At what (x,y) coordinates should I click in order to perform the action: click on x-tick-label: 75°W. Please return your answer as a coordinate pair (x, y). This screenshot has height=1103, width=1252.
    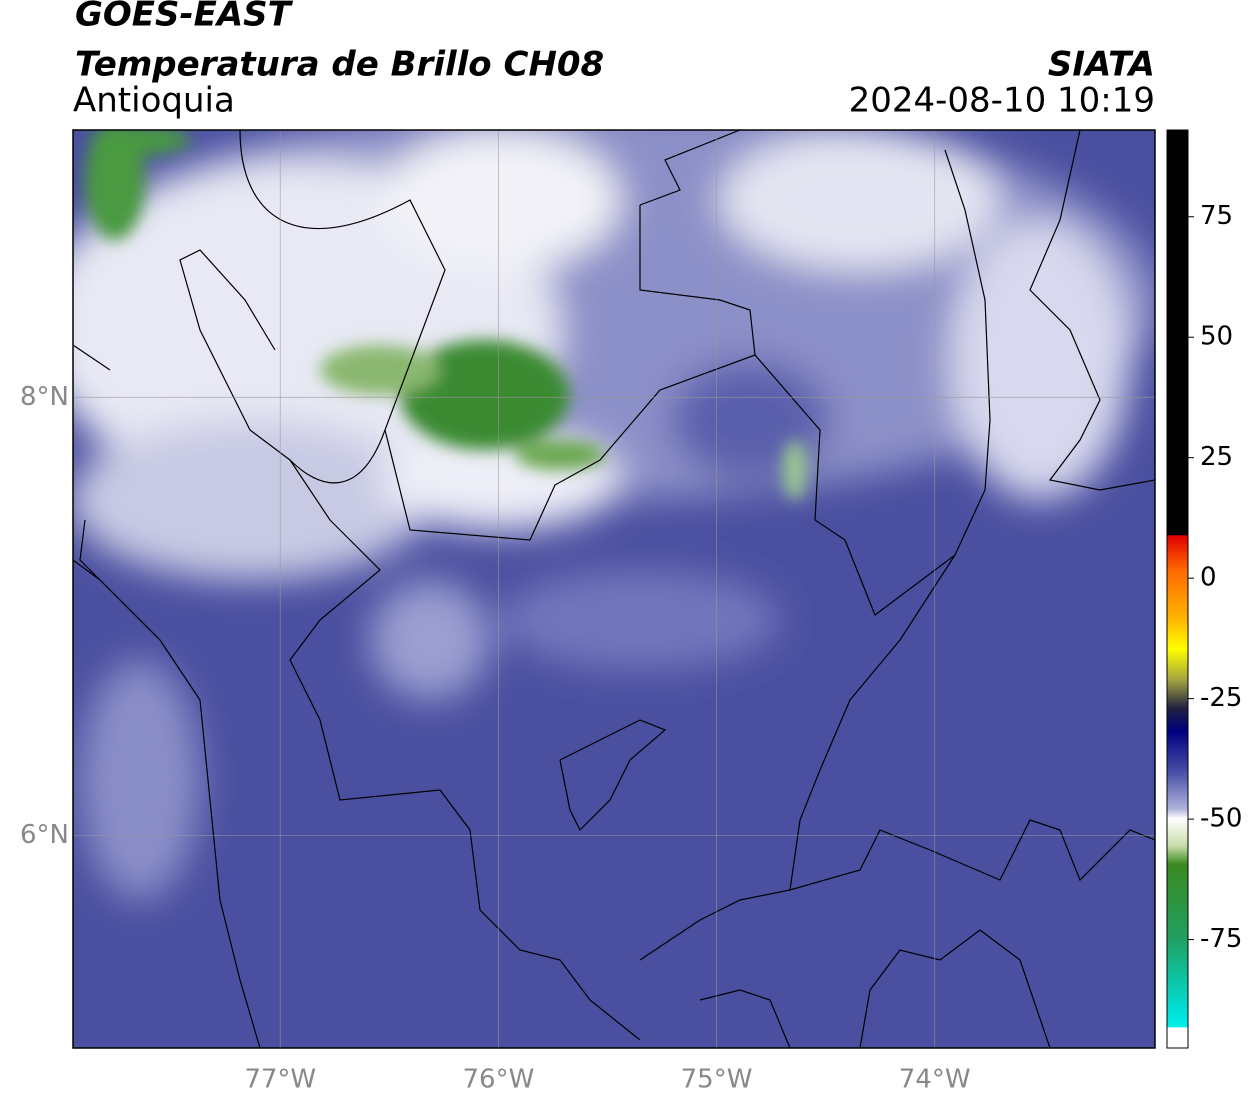
    Looking at the image, I should click on (717, 1080).